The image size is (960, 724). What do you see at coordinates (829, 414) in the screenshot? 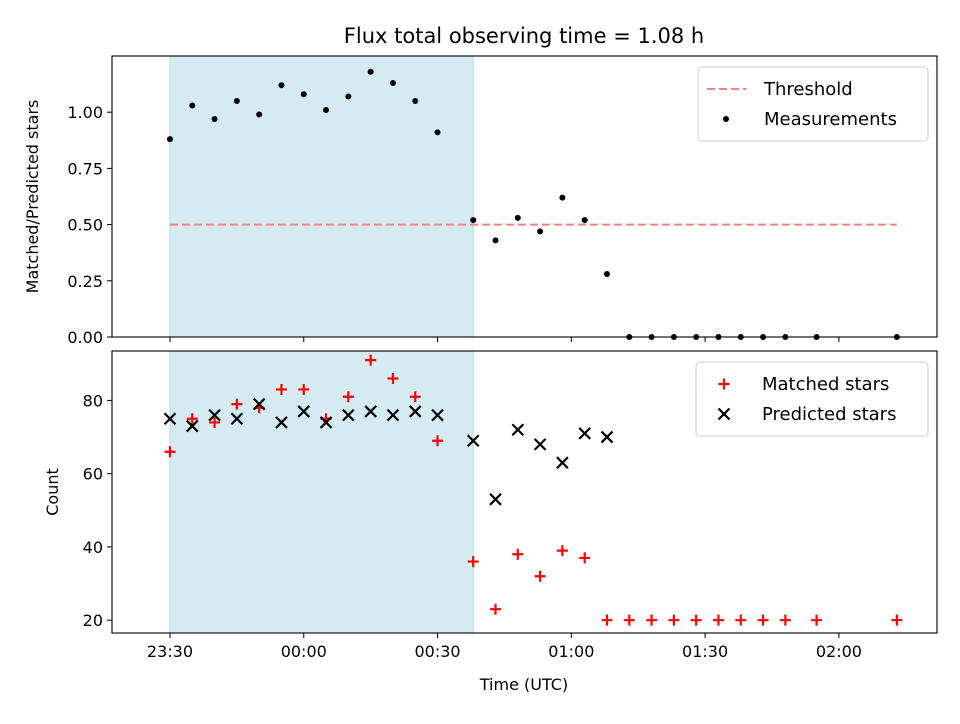
I see `legend-label: Predicted stars` at bounding box center [829, 414].